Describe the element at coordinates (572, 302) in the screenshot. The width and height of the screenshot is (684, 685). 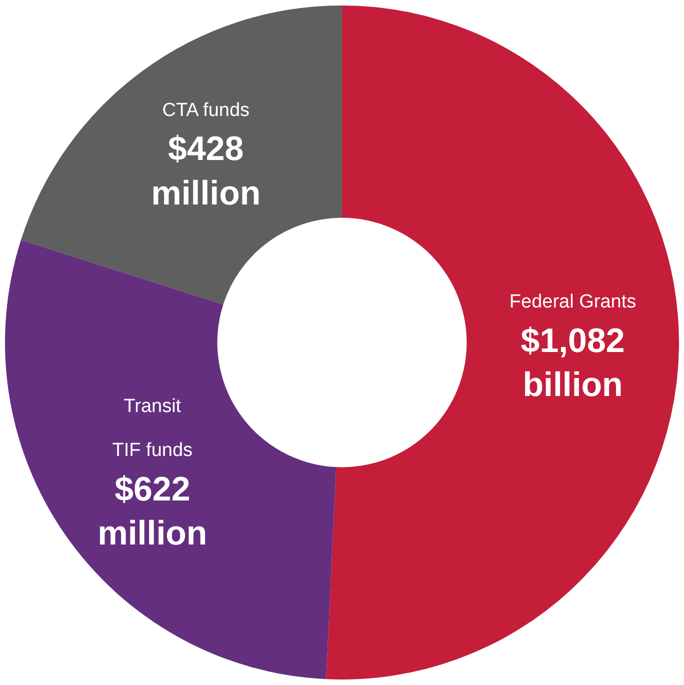
I see `slice-label: Federal Grants` at that location.